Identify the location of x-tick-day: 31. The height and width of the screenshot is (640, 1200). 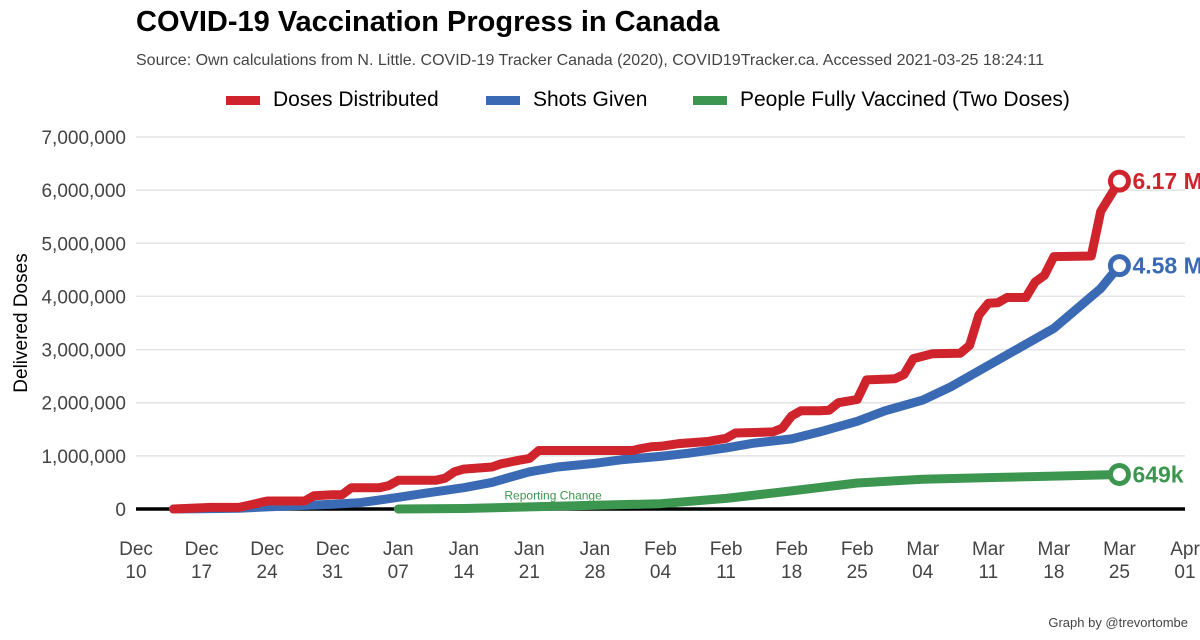
(332, 572).